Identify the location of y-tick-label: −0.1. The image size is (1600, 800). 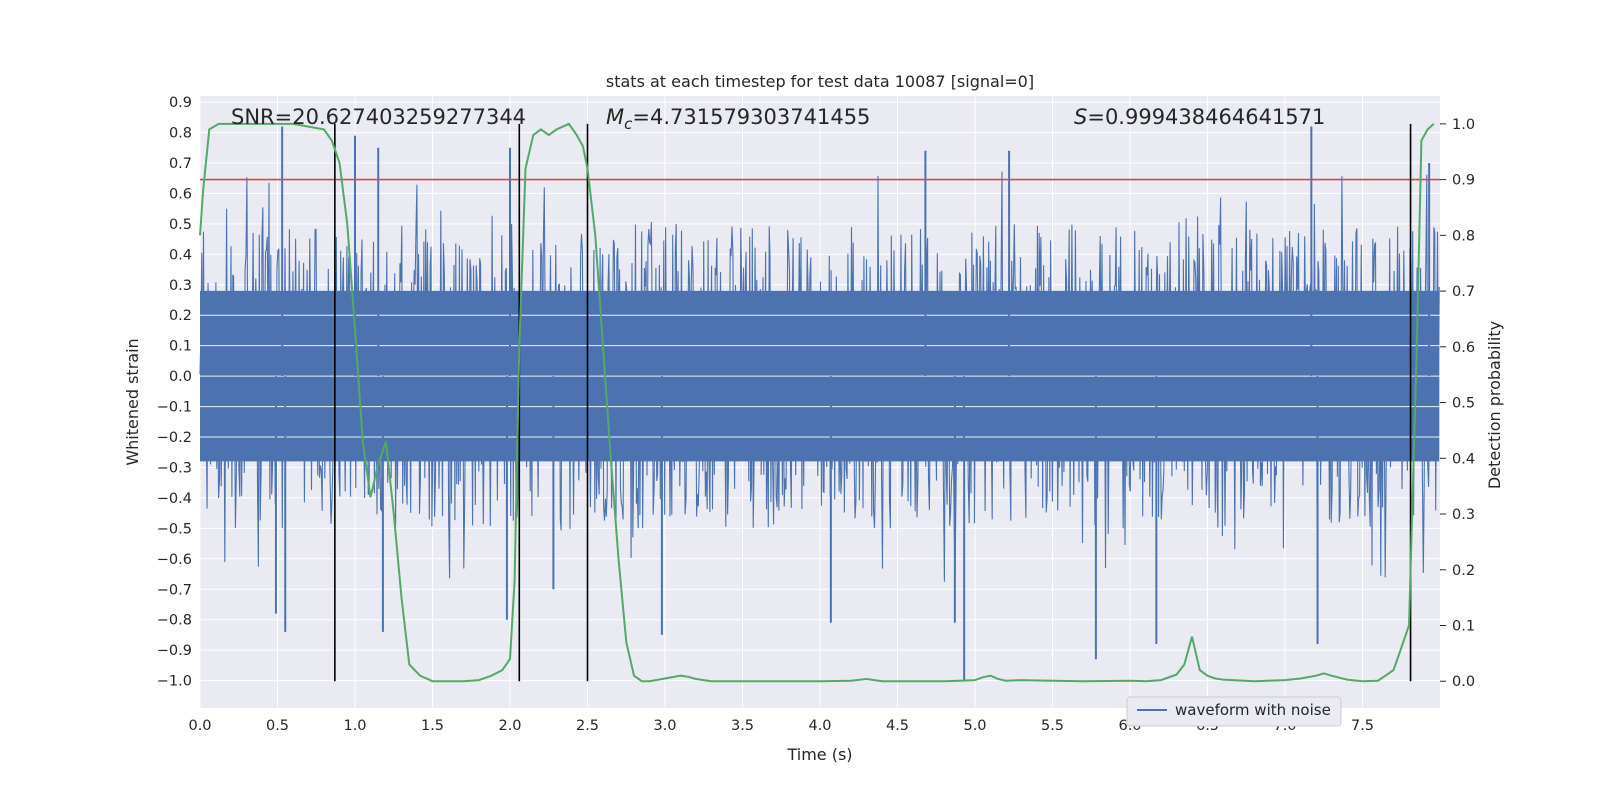
(174, 408).